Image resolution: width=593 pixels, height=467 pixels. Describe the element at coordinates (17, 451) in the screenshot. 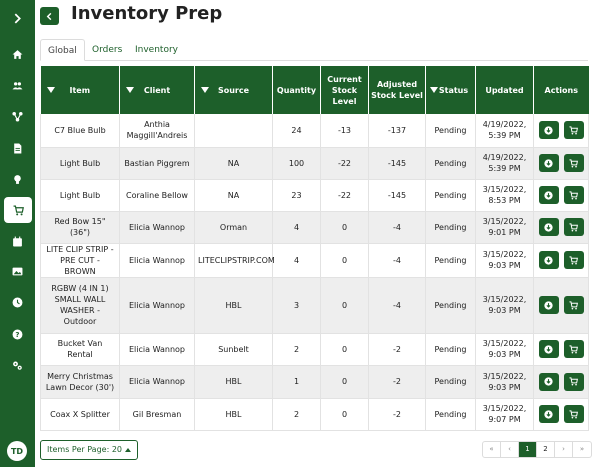

I see `avatar: TD` at that location.